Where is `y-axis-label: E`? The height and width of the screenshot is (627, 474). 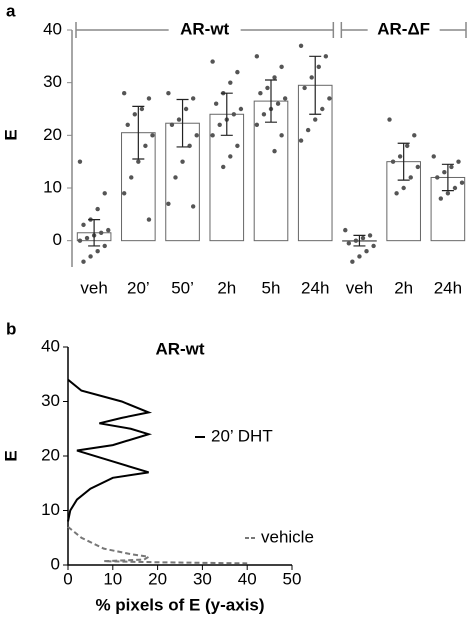 y-axis-label: E is located at coordinates (10, 455).